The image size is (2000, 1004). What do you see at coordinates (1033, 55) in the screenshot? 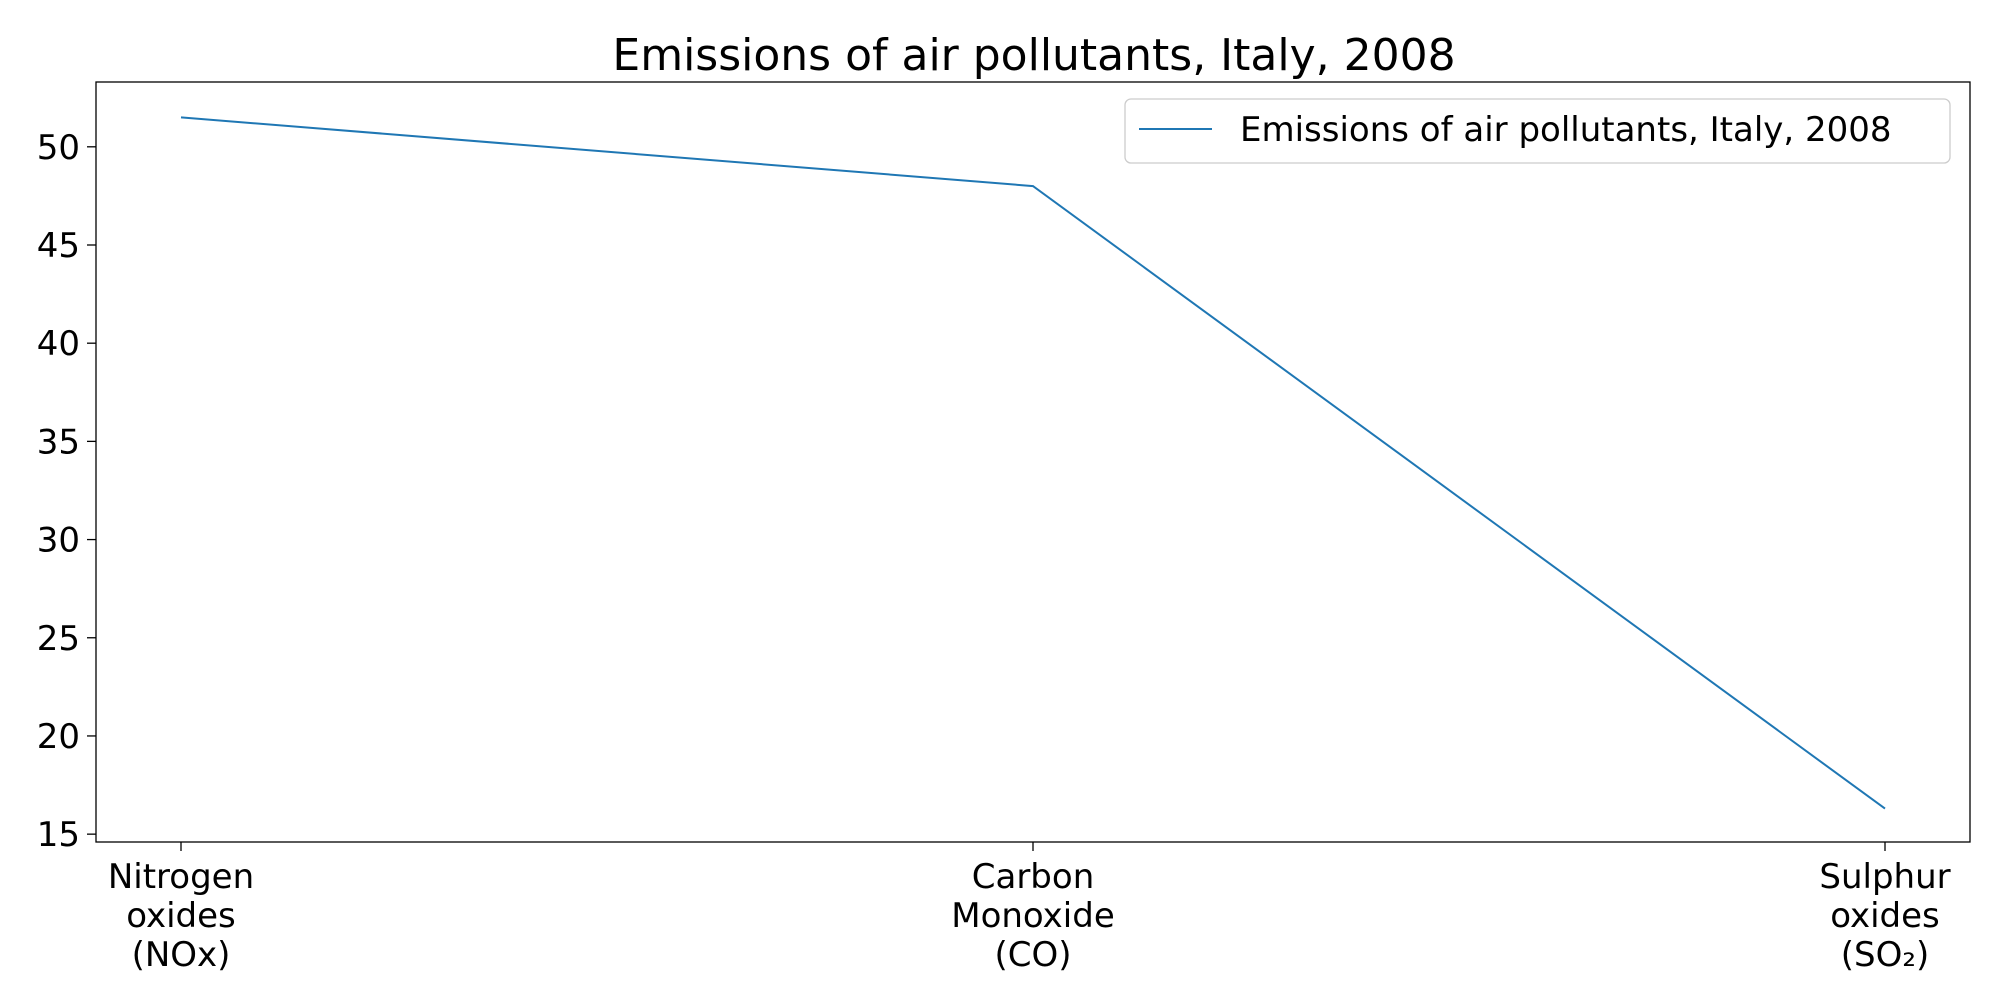
I see `chart-title: Emissions of air pollutants, Italy, 2008` at bounding box center [1033, 55].